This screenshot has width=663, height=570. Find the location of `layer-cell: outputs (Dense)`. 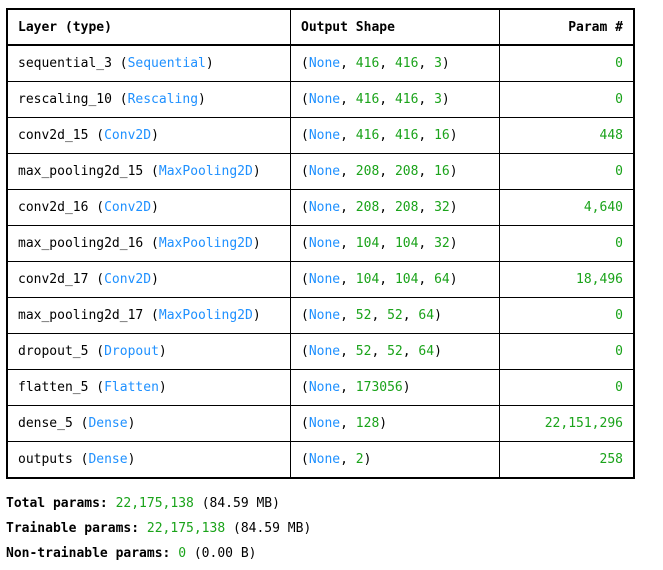

layer-cell: outputs (Dense) is located at coordinates (148, 460).